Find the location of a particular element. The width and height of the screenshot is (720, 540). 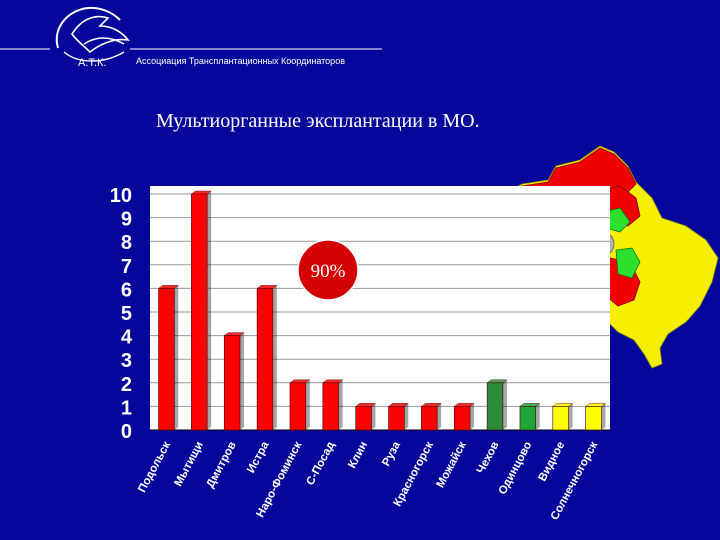

chart-title: Мультиорганные эксплантации в МО. is located at coordinates (318, 121).